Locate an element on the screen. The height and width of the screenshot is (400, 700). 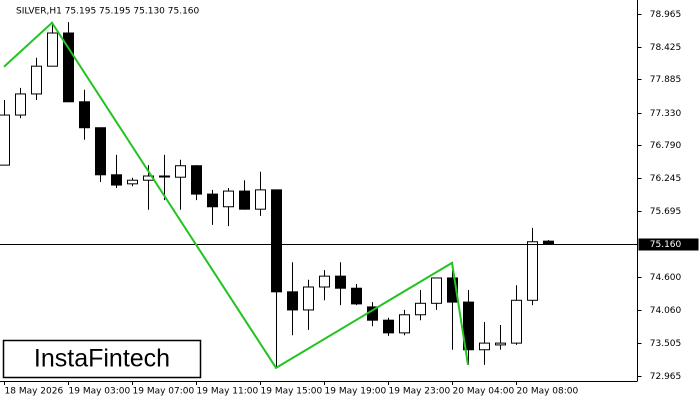
y-tick-label: 74.060 is located at coordinates (666, 311).